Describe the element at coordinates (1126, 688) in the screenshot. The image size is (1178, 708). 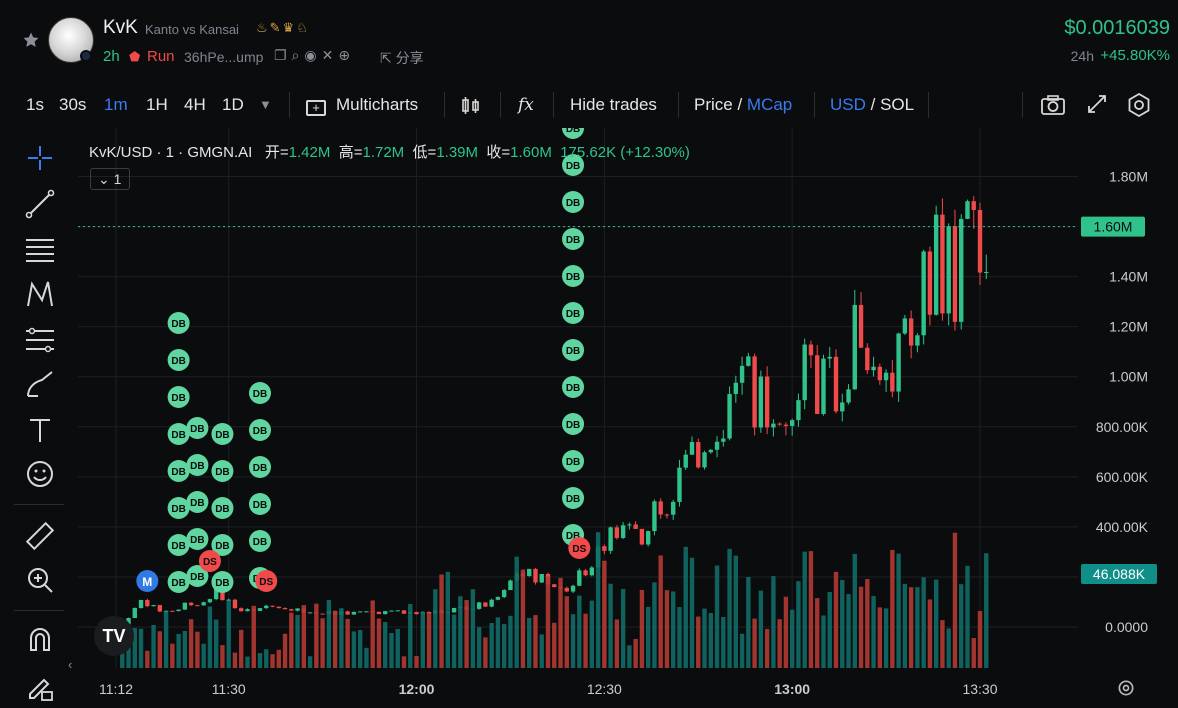
I see `axis-settings-icon` at that location.